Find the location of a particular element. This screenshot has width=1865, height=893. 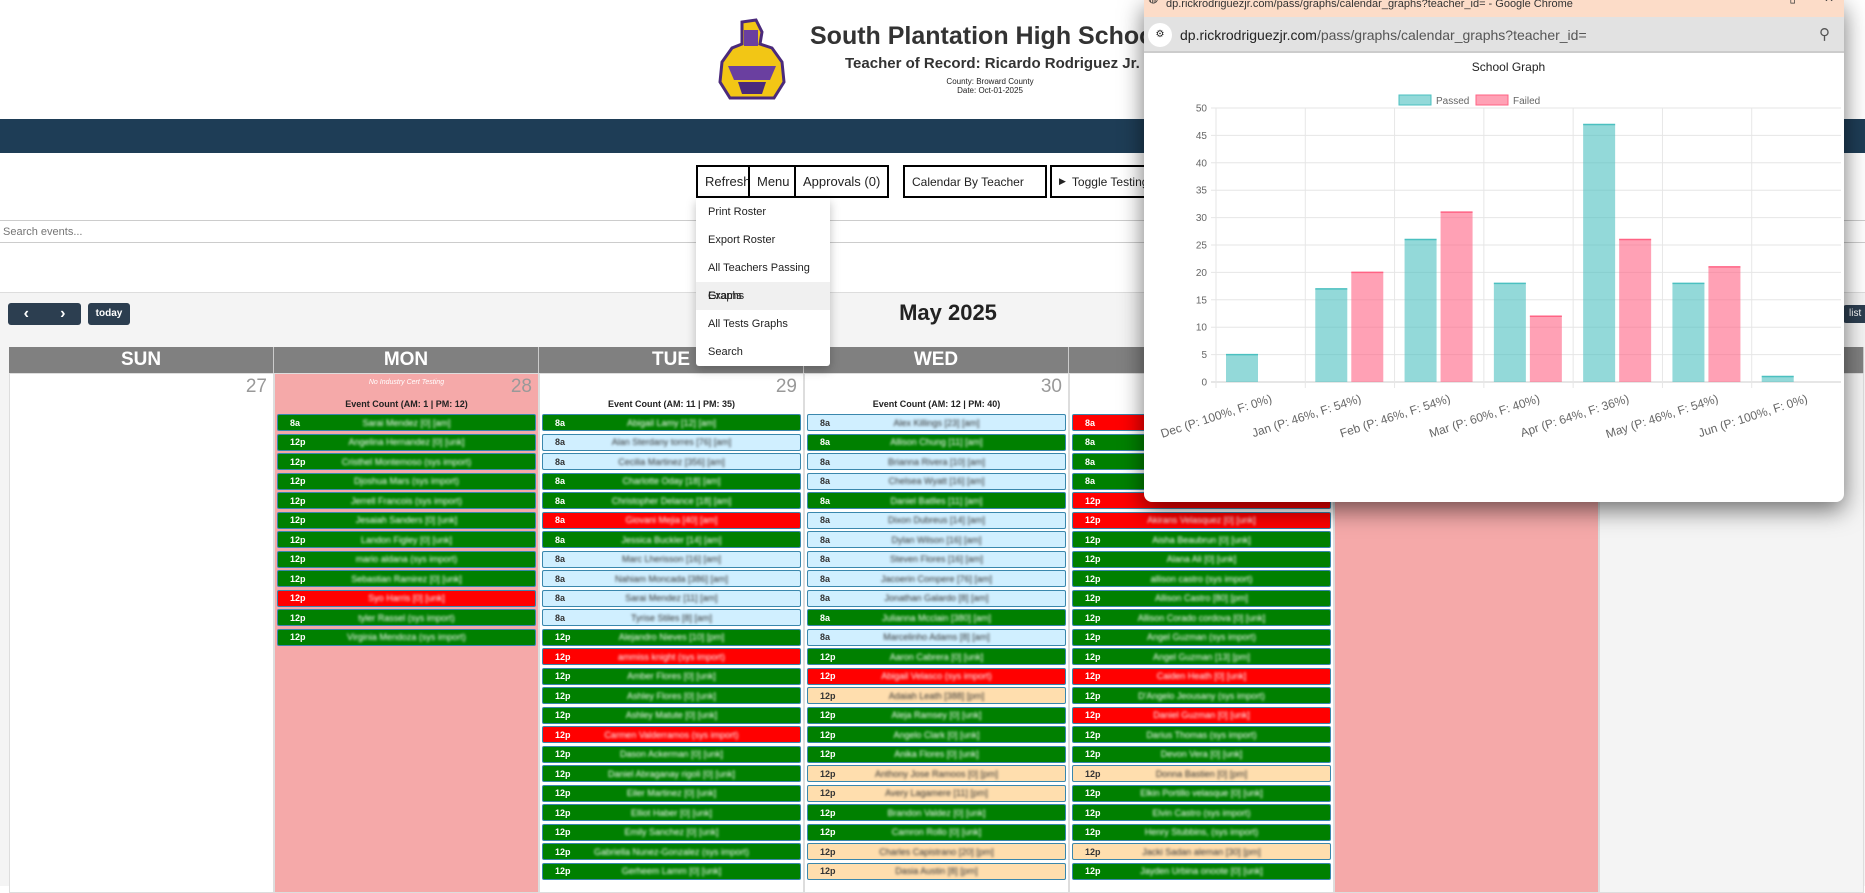

calendar-event: 12p Elvin Castro (sys import) is located at coordinates (1201, 812).